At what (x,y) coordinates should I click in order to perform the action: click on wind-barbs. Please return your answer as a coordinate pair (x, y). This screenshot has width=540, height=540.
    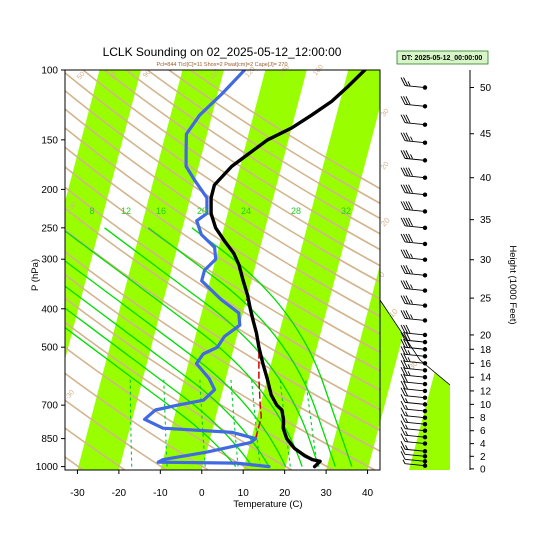
    Looking at the image, I should click on (414, 272).